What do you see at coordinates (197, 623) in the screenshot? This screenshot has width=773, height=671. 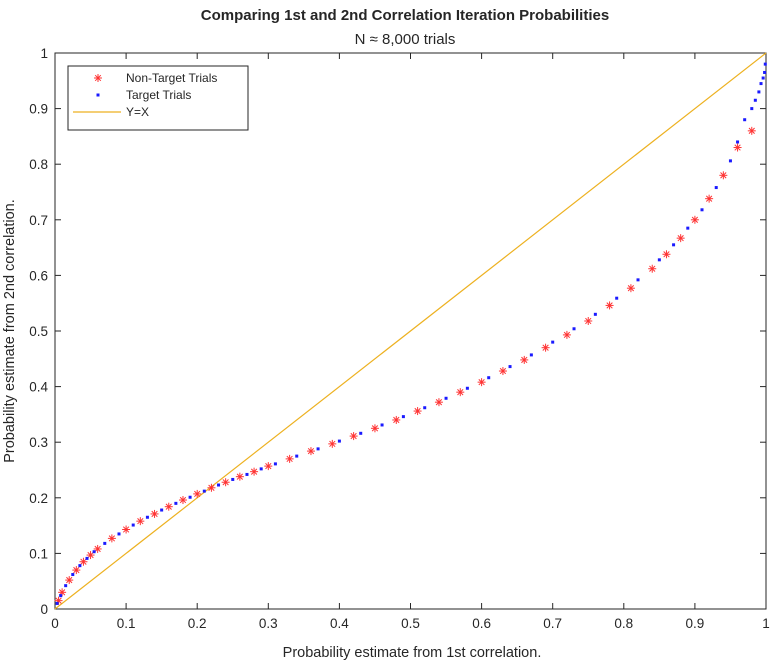 I see `x-tick-label: 0.2` at bounding box center [197, 623].